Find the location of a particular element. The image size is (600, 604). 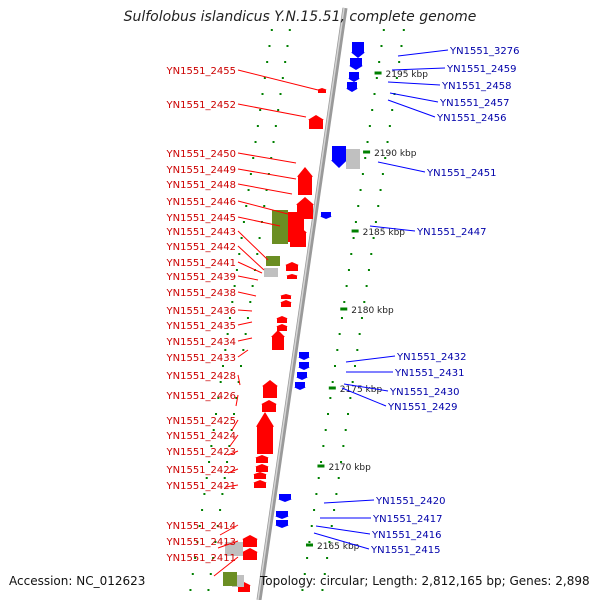

right-gene-label: YN1551_2451 is located at coordinates (461, 173).